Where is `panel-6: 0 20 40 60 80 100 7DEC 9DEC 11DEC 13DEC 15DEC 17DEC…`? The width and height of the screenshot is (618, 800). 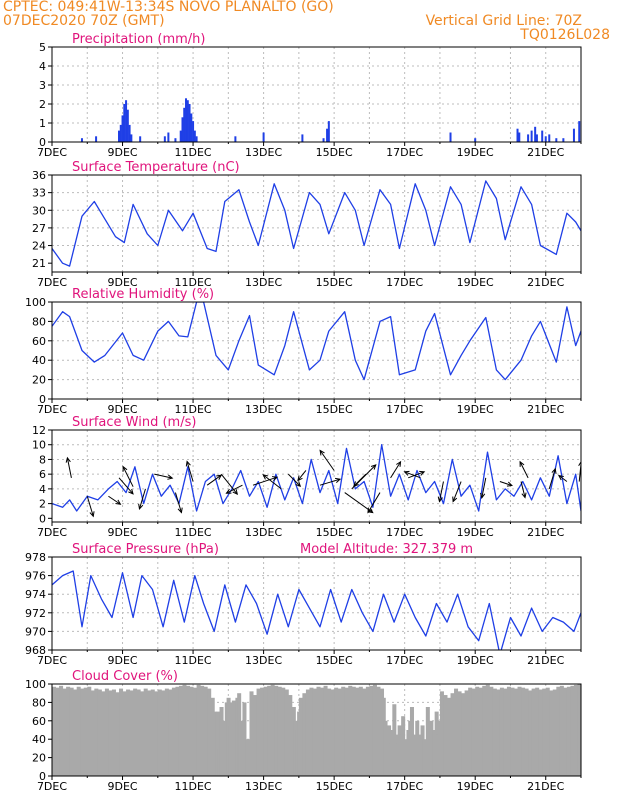
panel-6: 0 20 40 60 80 100 7DEC 9DEC 11DEC 13DEC 15DEC 17DEC… is located at coordinates (303, 731).